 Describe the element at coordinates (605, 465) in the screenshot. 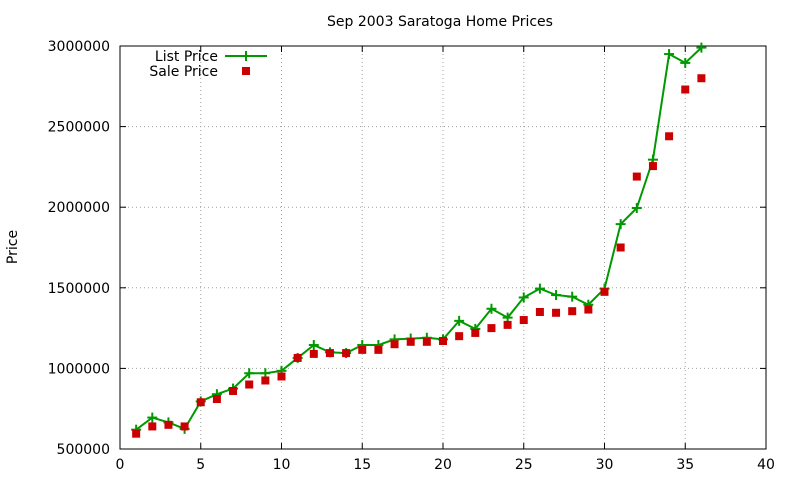

I see `x-tick-label: 30` at that location.